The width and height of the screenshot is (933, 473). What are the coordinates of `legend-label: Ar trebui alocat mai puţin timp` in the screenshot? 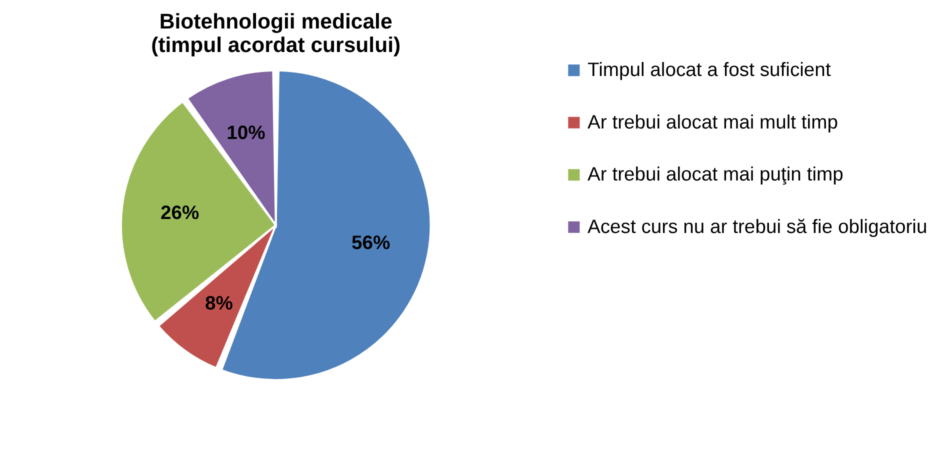 It's located at (715, 175).